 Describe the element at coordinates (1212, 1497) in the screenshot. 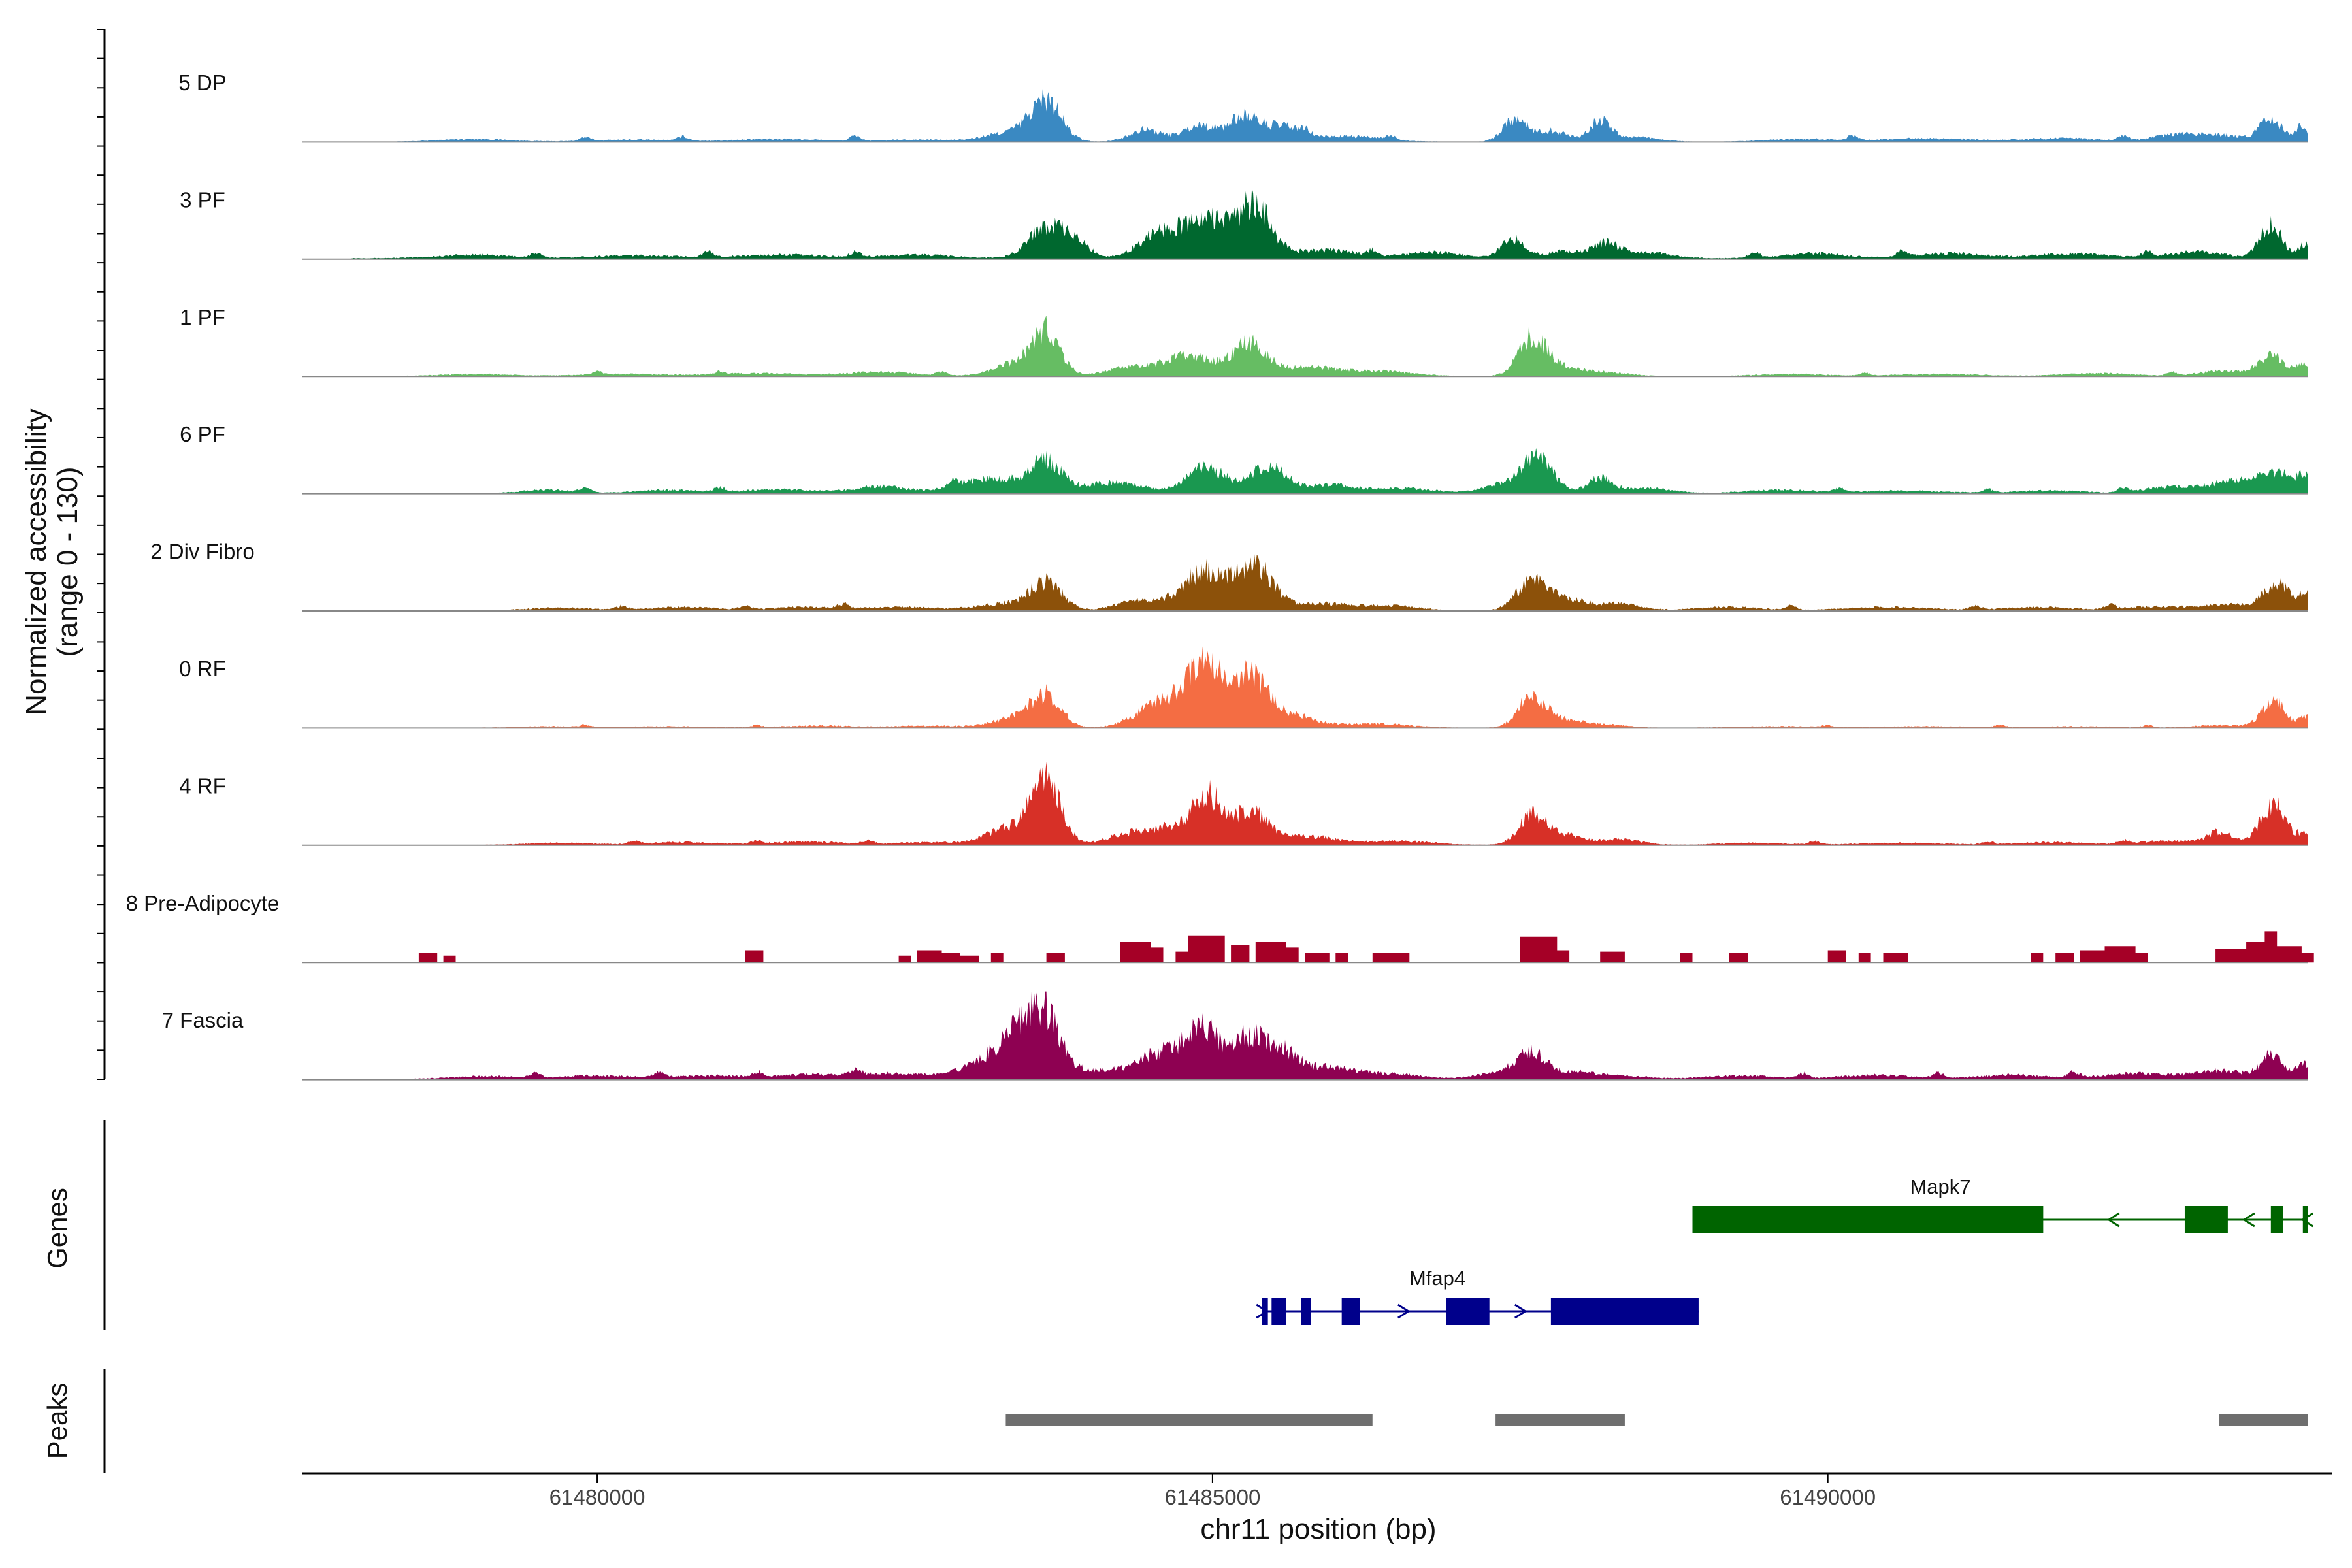

I see `x-tick-label: 61485000` at that location.